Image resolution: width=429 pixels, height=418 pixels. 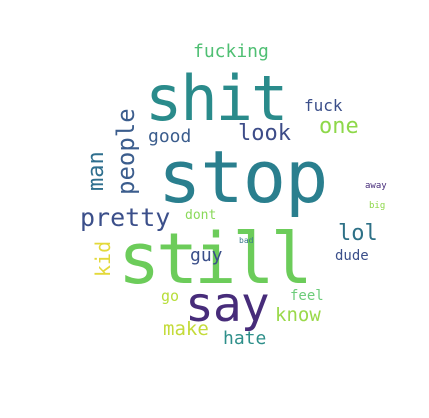 What do you see at coordinates (307, 296) in the screenshot?
I see `word-feel: feel` at bounding box center [307, 296].